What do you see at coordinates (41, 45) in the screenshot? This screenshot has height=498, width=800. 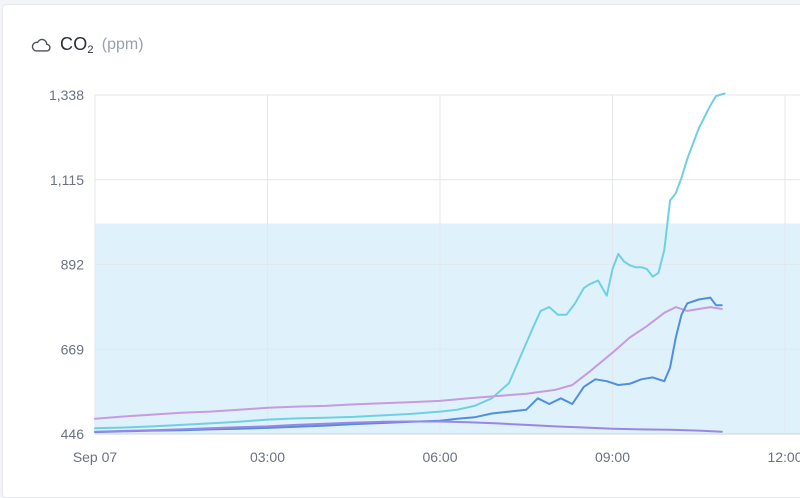 I see `cloud-icon` at bounding box center [41, 45].